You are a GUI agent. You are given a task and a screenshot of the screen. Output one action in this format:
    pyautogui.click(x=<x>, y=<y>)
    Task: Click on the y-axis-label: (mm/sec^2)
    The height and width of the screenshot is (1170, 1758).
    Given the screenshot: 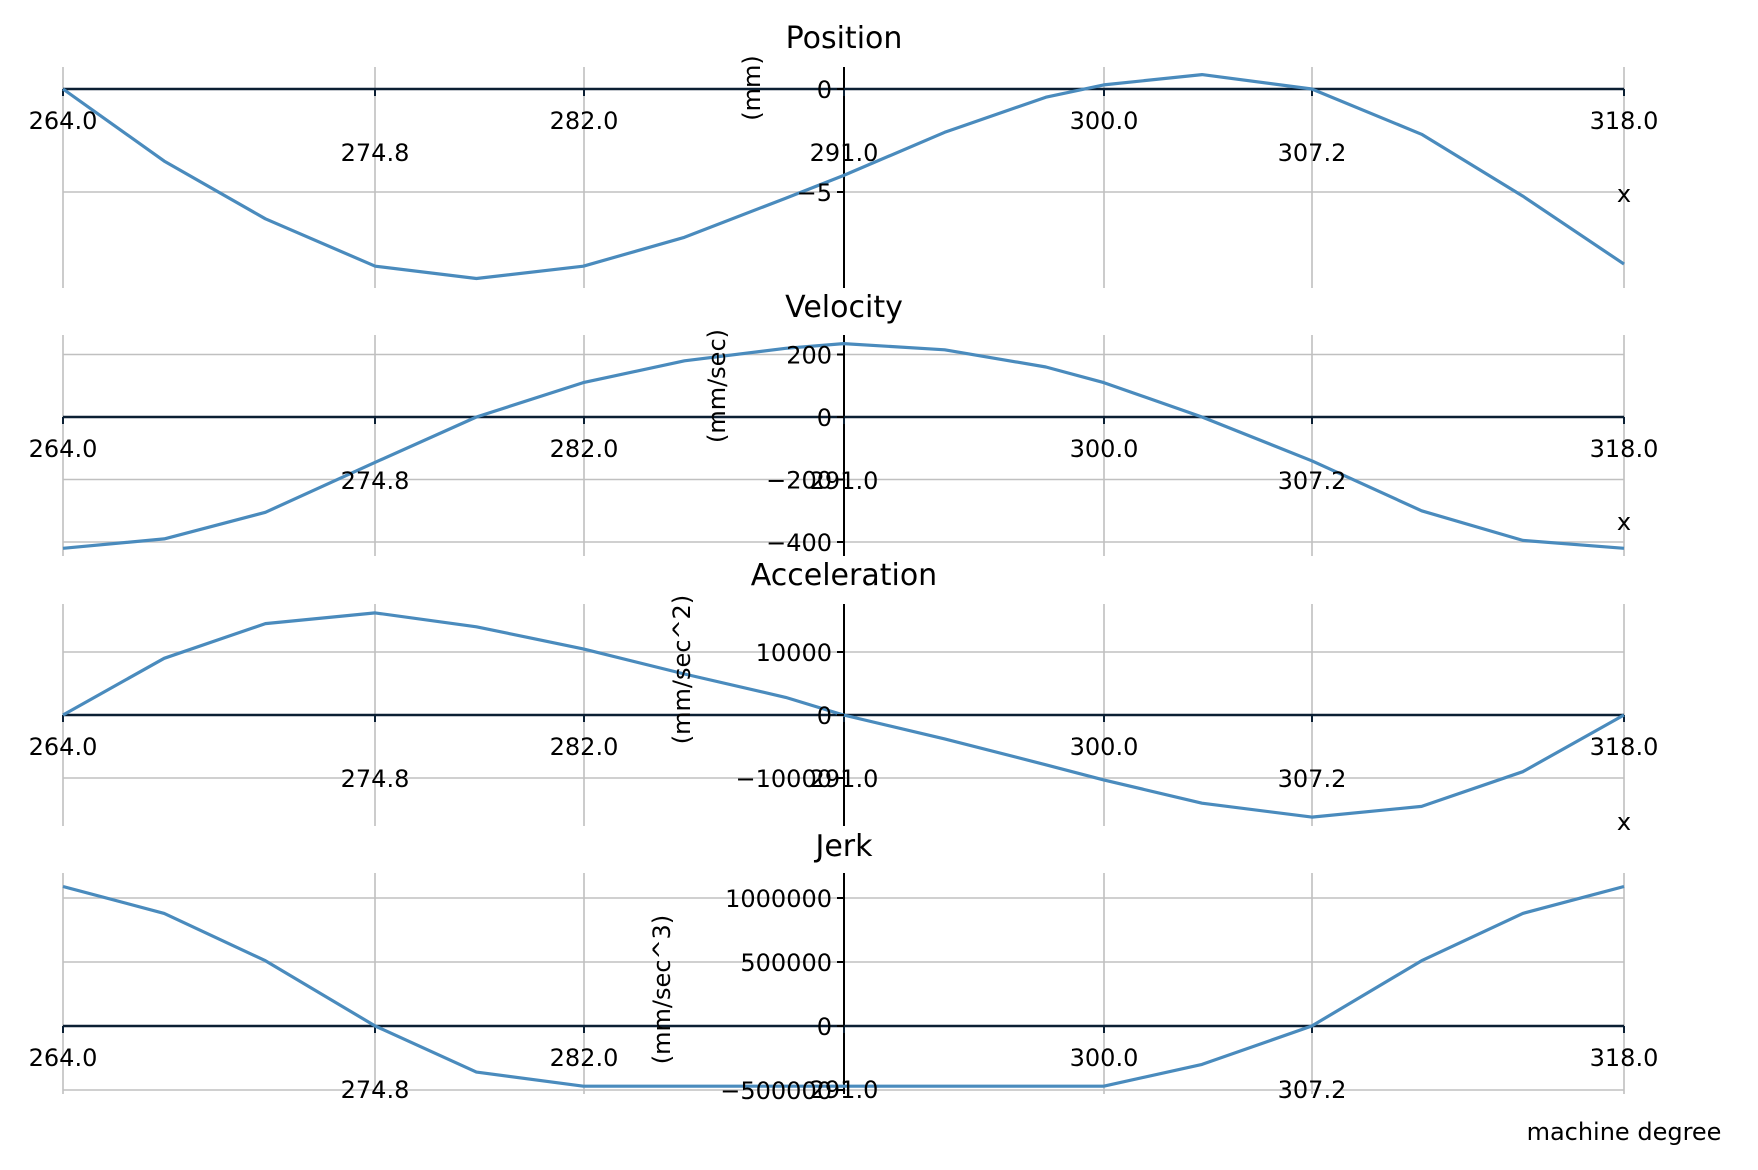 What is the action you would take?
    pyautogui.click(x=682, y=669)
    